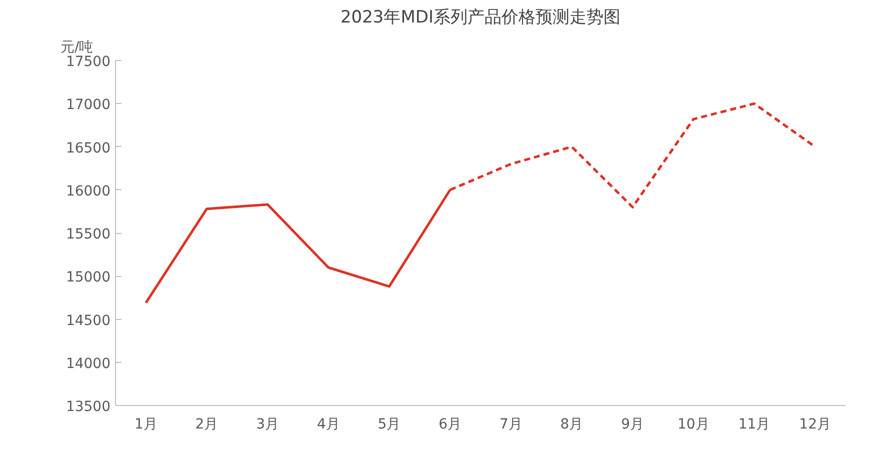 The width and height of the screenshot is (885, 449). What do you see at coordinates (88, 234) in the screenshot?
I see `y-tick-label: 15500` at bounding box center [88, 234].